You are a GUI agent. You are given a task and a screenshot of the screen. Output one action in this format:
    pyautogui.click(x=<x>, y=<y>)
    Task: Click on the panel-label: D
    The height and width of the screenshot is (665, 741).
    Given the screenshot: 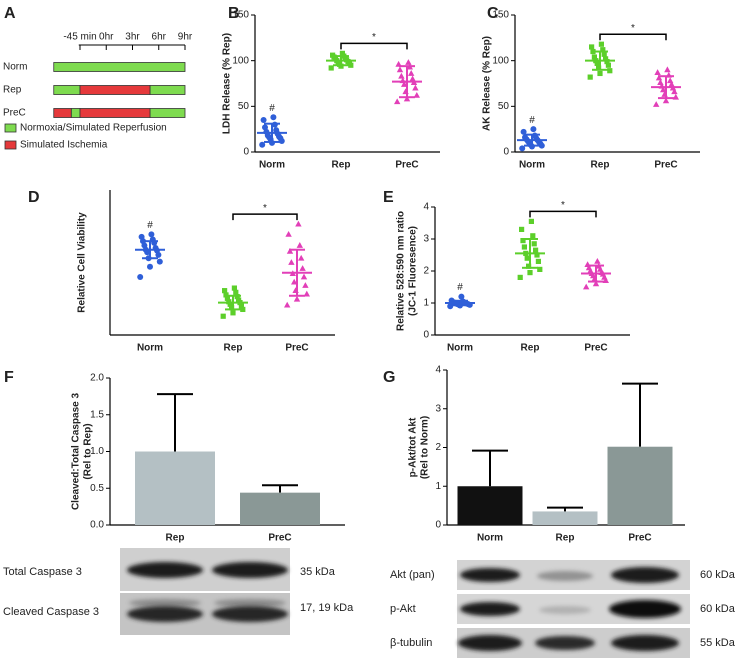 What is the action you would take?
    pyautogui.click(x=34, y=197)
    